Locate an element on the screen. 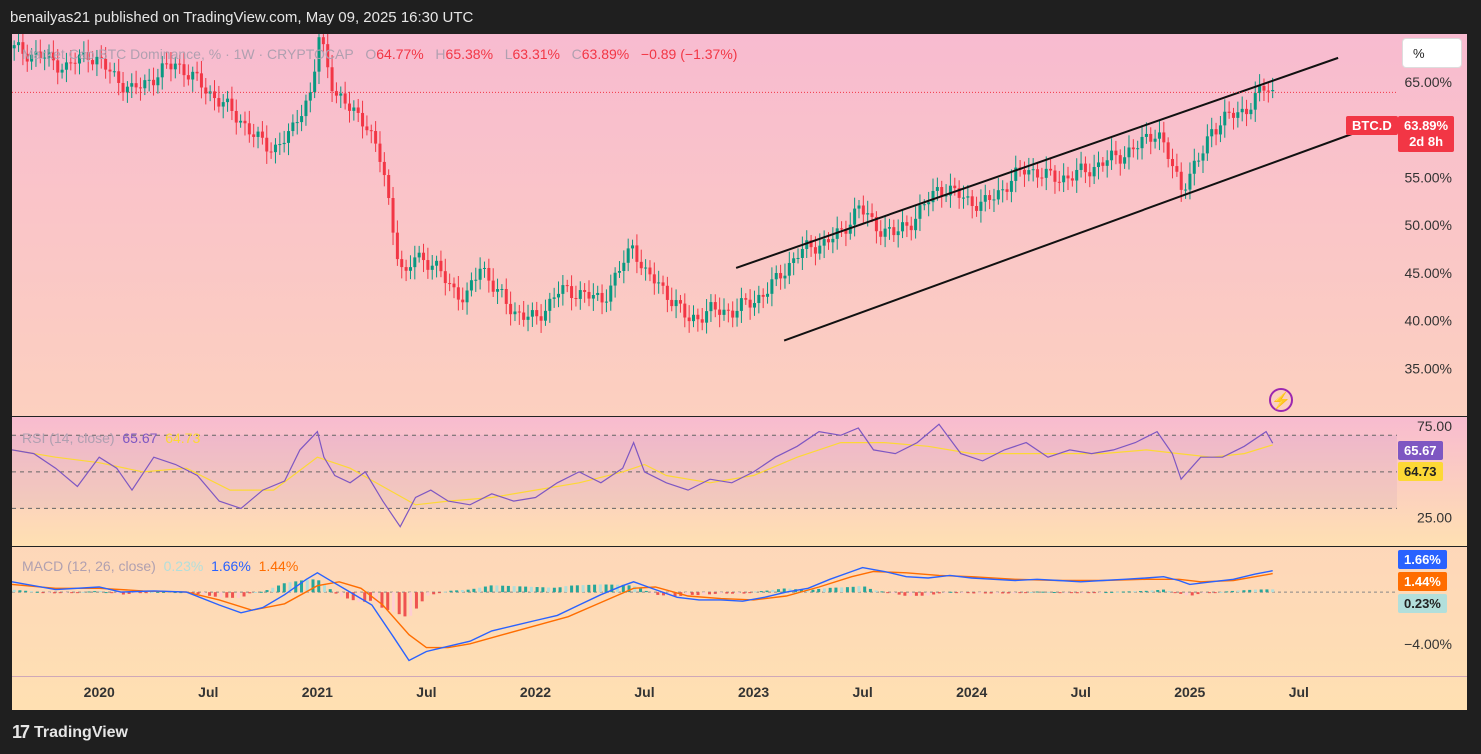  rsi-legend: RSI (14, close) 65.67 64.73 is located at coordinates (111, 438).